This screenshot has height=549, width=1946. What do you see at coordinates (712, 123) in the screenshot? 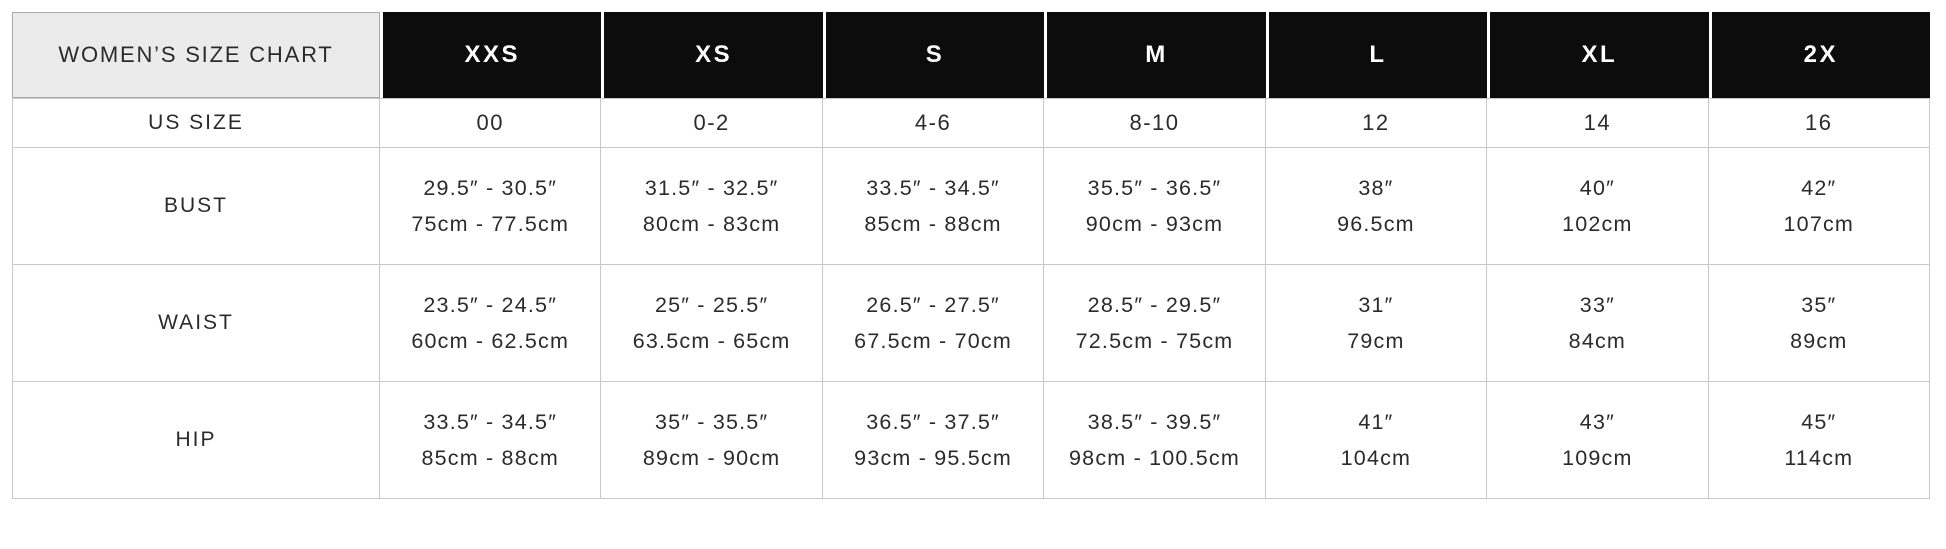
I see `us-size-xs: 0-2` at bounding box center [712, 123].